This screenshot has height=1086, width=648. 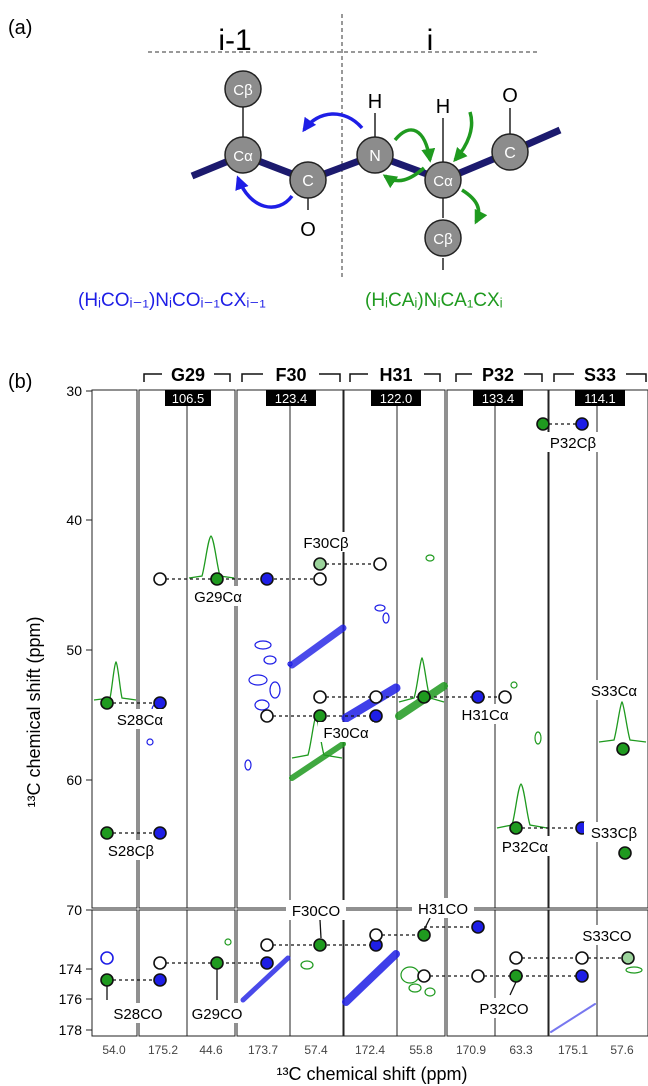 What do you see at coordinates (188, 375) in the screenshot?
I see `residue-g29: G29` at bounding box center [188, 375].